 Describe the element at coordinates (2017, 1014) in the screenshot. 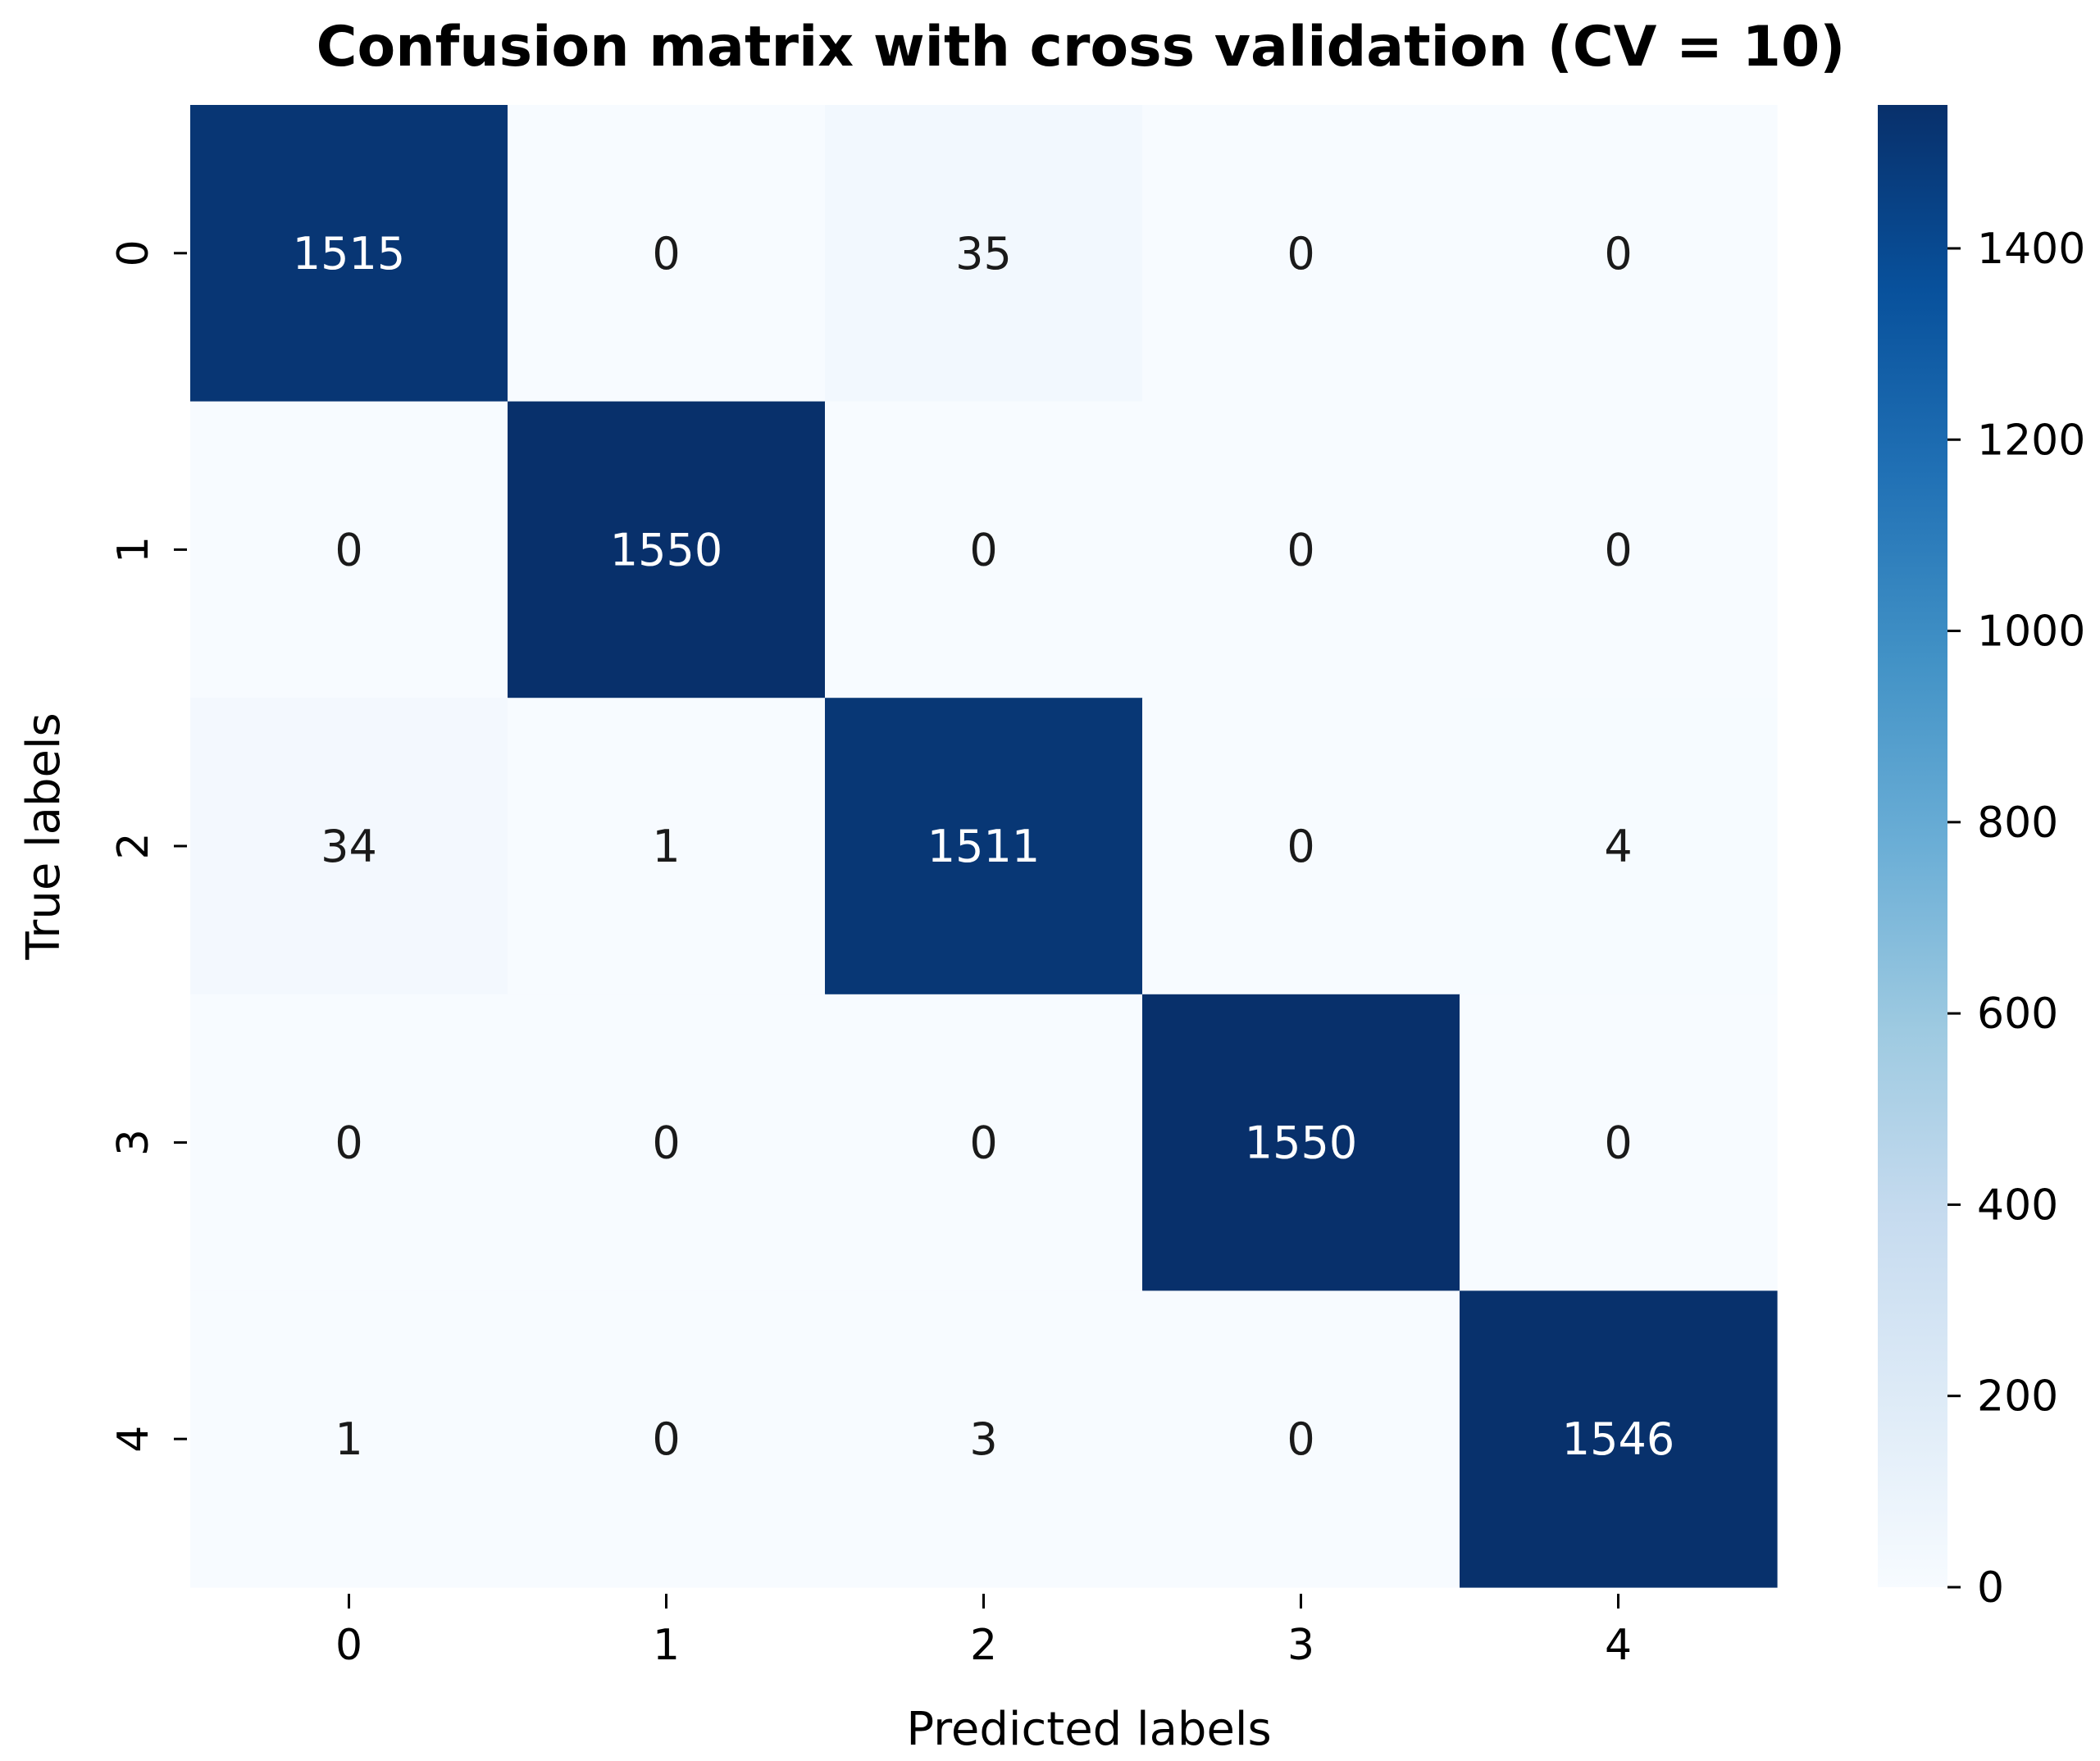

I see `colorbar-tick-label: 600` at that location.